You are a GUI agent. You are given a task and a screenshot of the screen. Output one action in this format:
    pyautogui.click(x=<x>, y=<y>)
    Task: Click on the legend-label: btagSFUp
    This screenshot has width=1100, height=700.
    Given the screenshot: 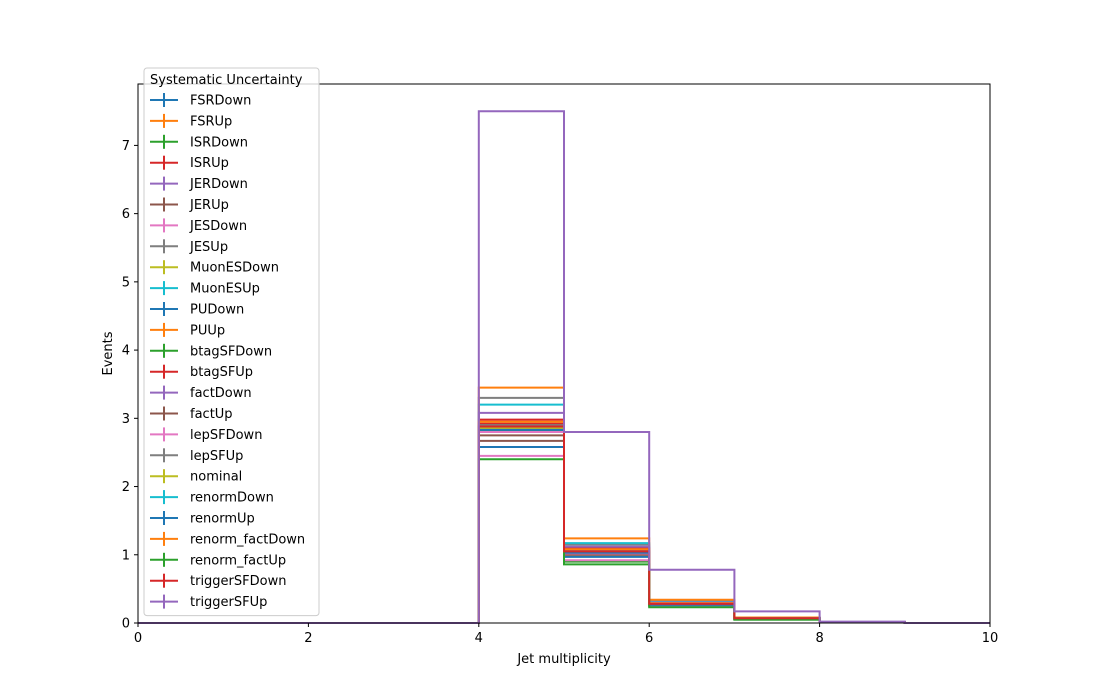 What is the action you would take?
    pyautogui.click(x=221, y=372)
    